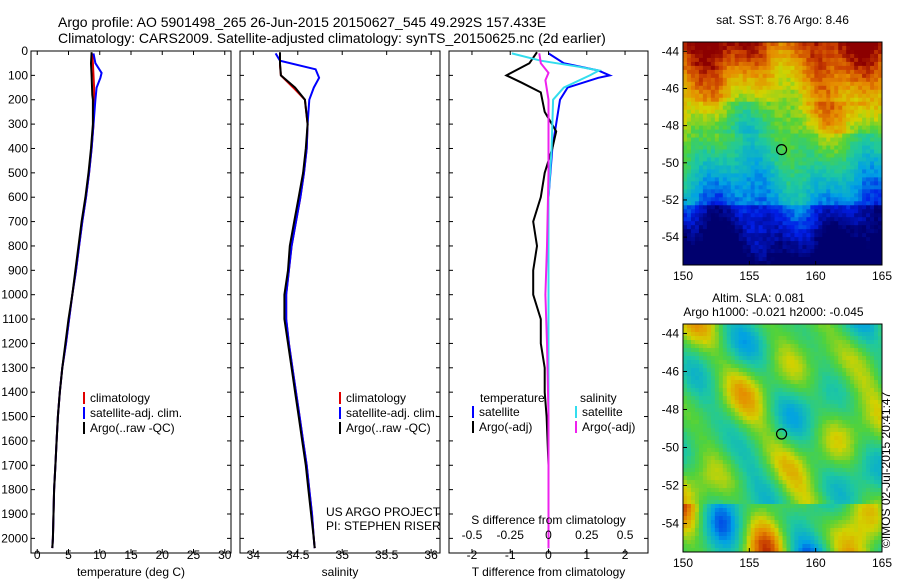 The height and width of the screenshot is (580, 900). I want to click on map-x-tick-label: 165, so click(882, 276).